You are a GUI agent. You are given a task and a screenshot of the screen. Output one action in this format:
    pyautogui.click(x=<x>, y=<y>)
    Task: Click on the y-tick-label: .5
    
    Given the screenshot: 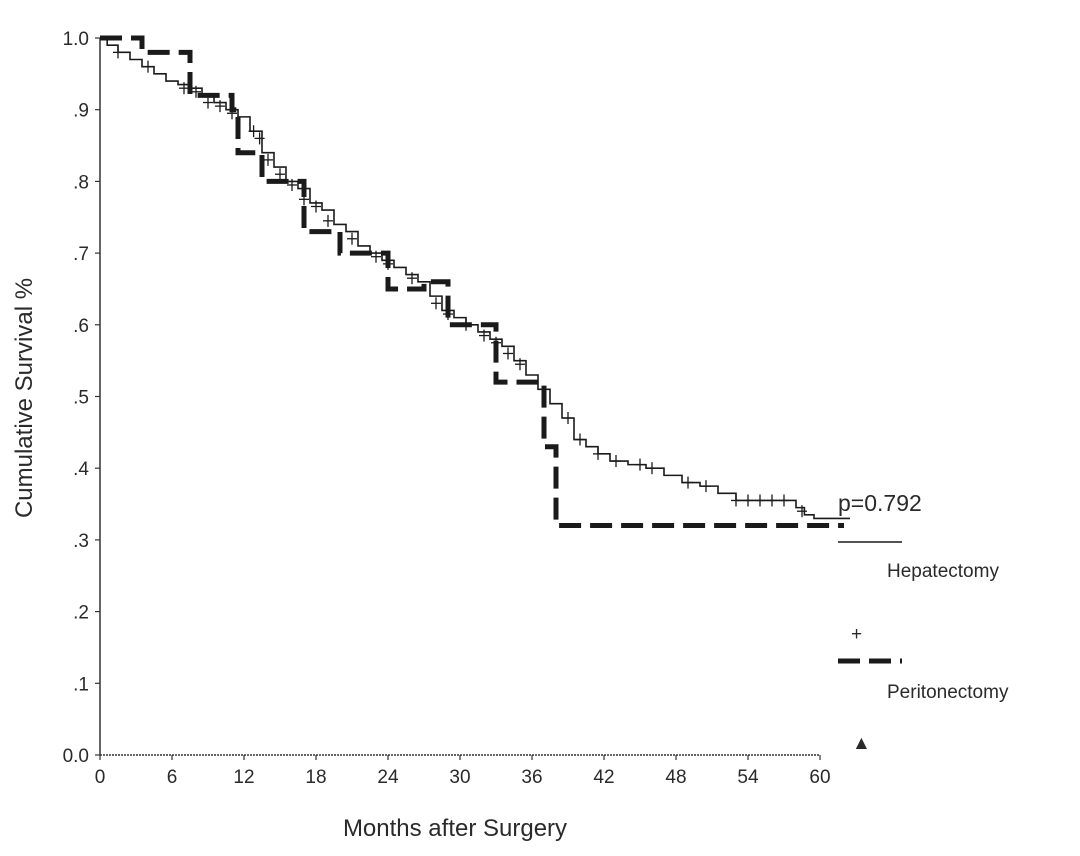 What is the action you would take?
    pyautogui.click(x=81, y=398)
    